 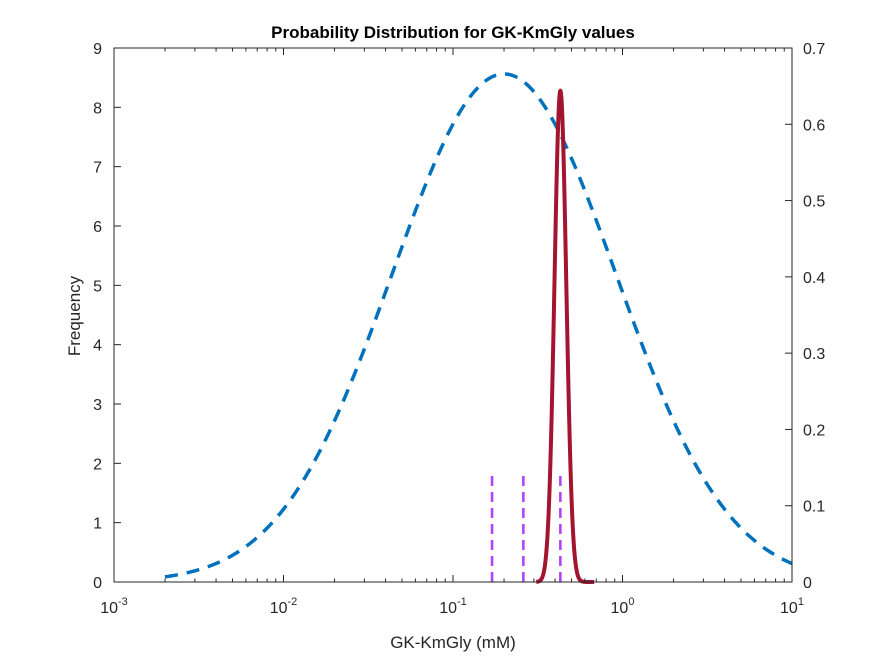 What do you see at coordinates (97, 286) in the screenshot?
I see `y-left-tick-label-5: 5` at bounding box center [97, 286].